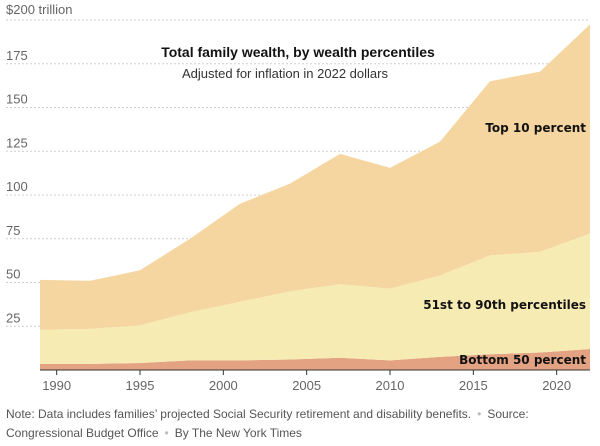 This screenshot has height=446, width=600. I want to click on series-label-bottom-50-percent: Bottom 50 percent, so click(522, 360).